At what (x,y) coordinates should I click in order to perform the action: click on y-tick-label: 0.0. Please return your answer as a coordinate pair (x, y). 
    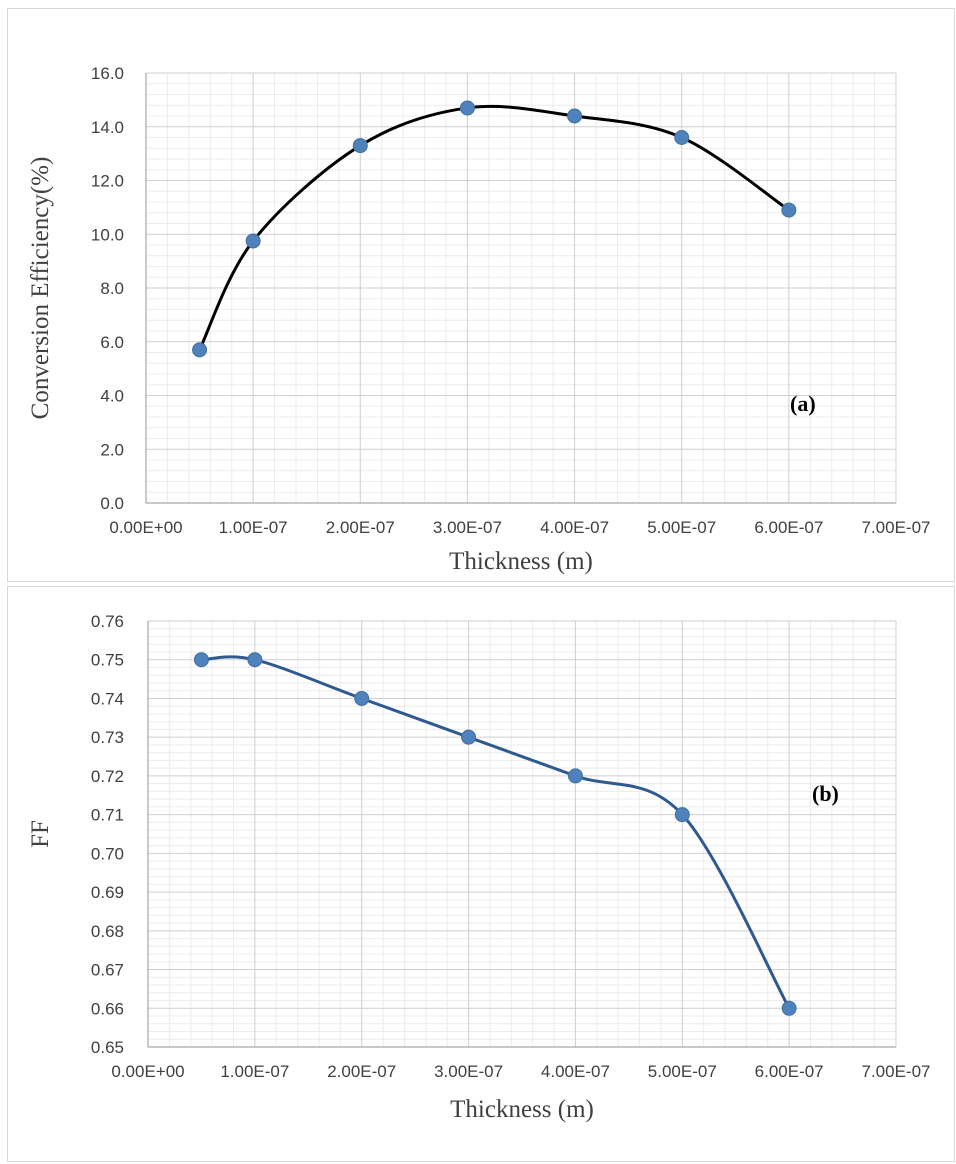
    Looking at the image, I should click on (112, 503).